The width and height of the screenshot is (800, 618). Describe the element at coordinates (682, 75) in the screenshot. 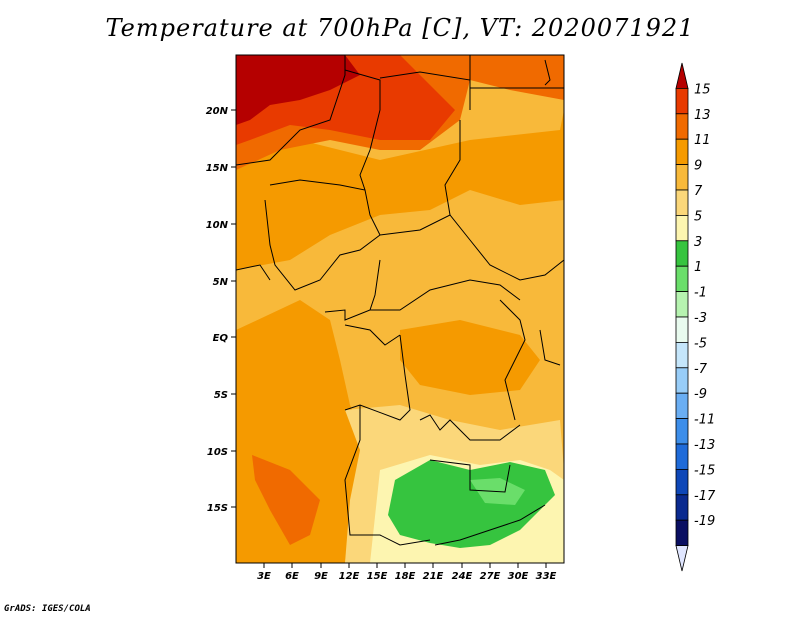

I see `colorbar-top-arrow` at that location.